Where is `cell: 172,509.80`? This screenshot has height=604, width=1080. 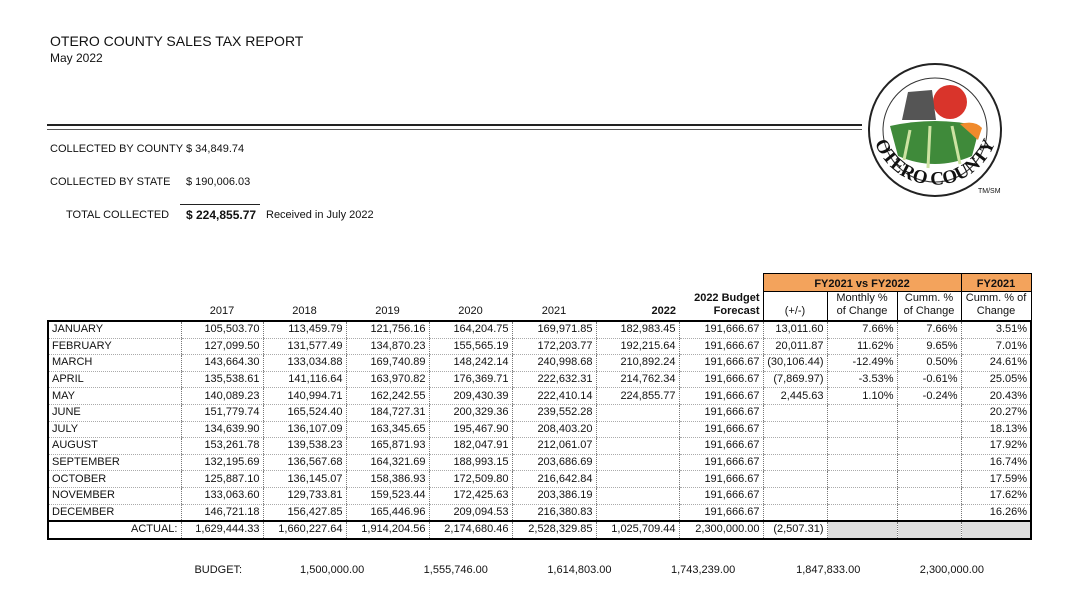
cell: 172,509.80 is located at coordinates (470, 479).